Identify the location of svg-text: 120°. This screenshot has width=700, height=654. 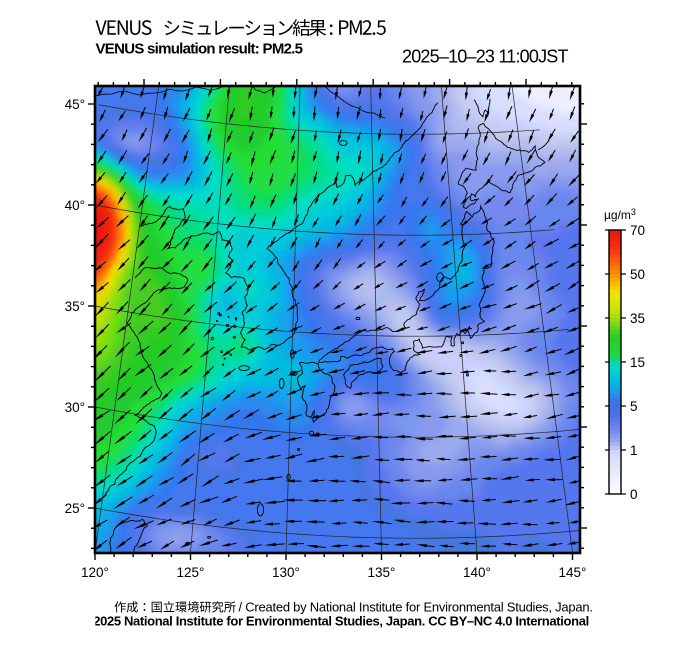
(95, 572).